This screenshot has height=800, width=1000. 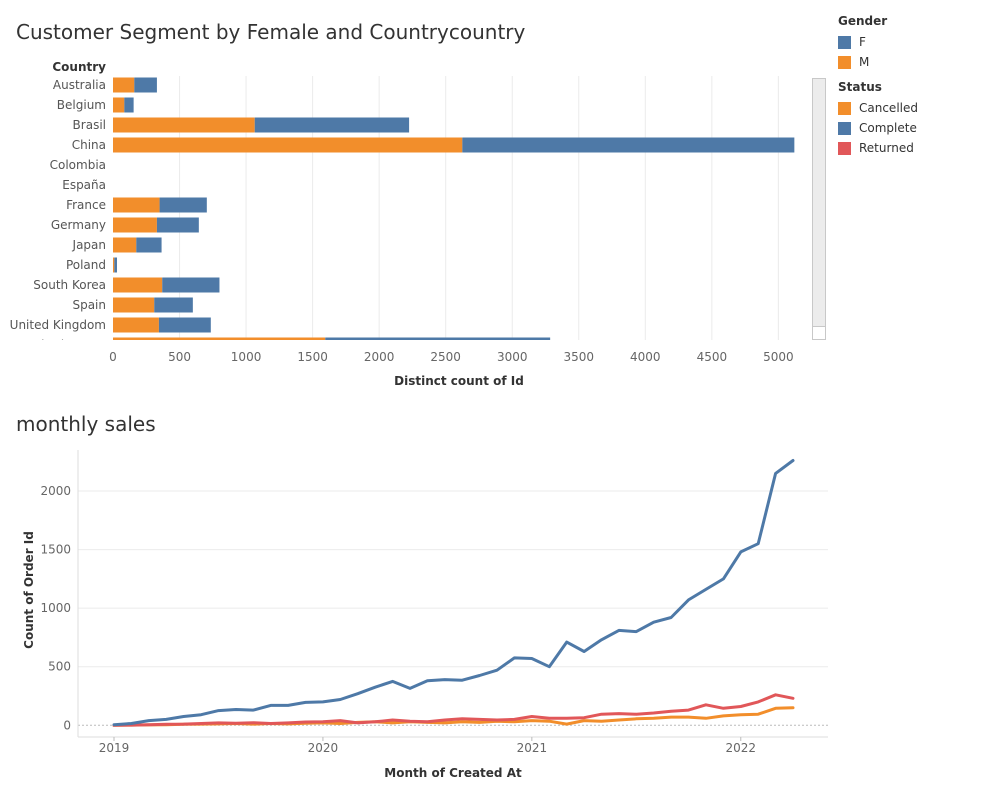 What do you see at coordinates (512, 357) in the screenshot?
I see `x-tick-label-3000: 3000` at bounding box center [512, 357].